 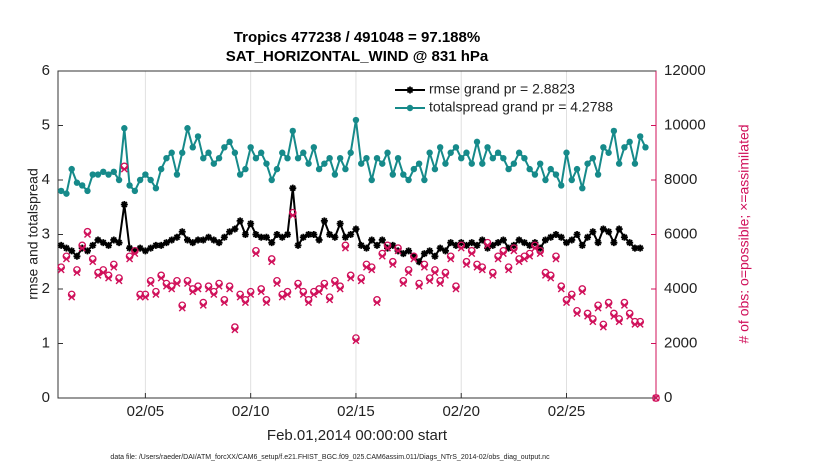 I want to click on y2-tick-label: 6000, so click(x=680, y=233).